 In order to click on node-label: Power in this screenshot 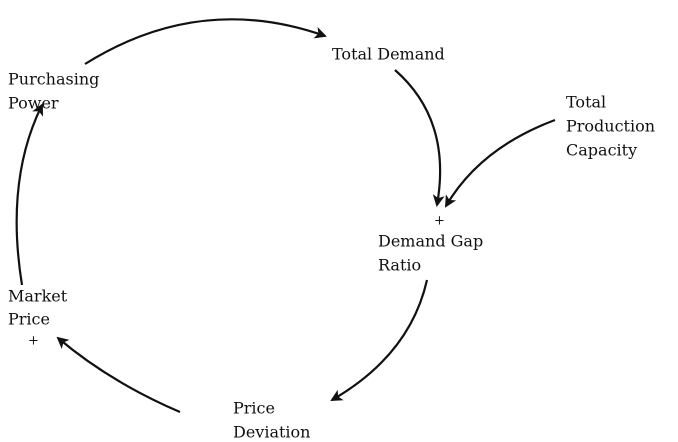, I will do `click(33, 103)`.